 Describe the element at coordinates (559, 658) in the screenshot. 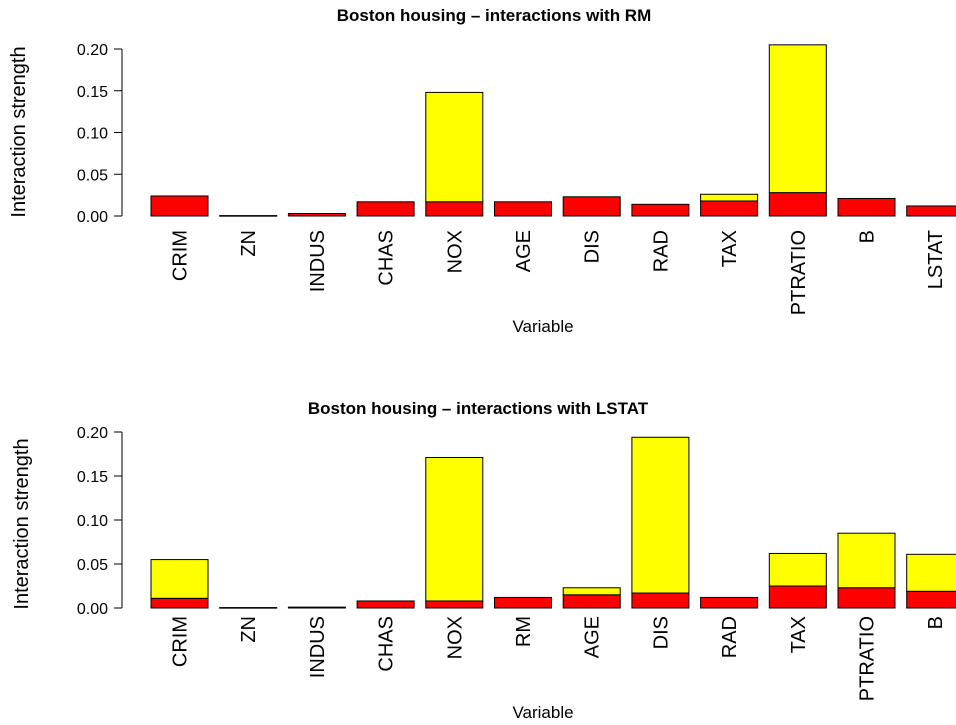

I see `category-labels: CRIM ZN INDUS CHAS NOX RM AGE DIS RAD TAX PTRATIO B` at that location.